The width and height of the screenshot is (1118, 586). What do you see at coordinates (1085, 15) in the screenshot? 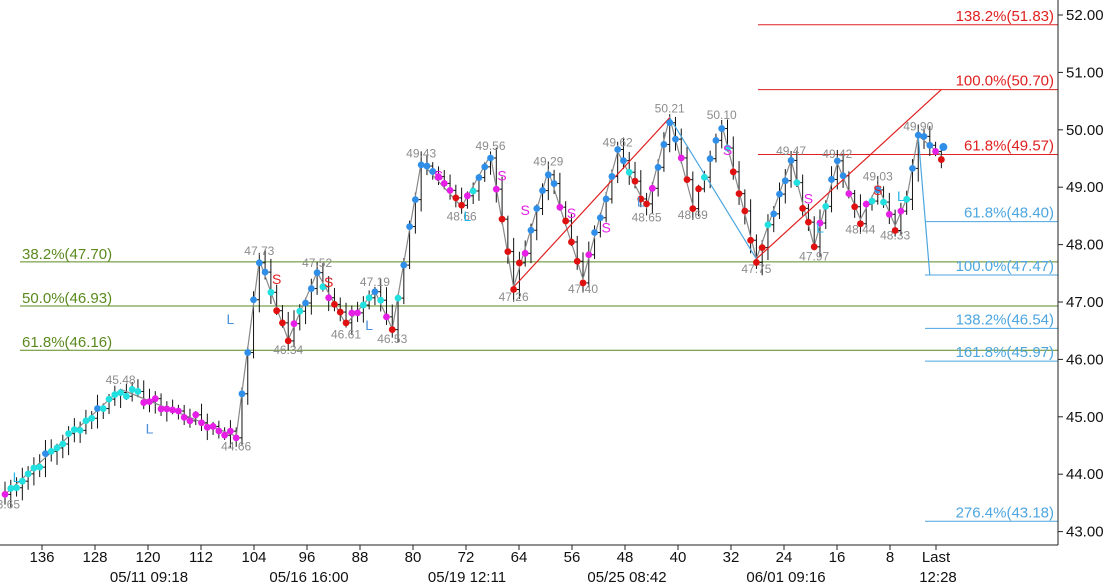
I see `y-tick-label-9: 52.00` at bounding box center [1085, 15].